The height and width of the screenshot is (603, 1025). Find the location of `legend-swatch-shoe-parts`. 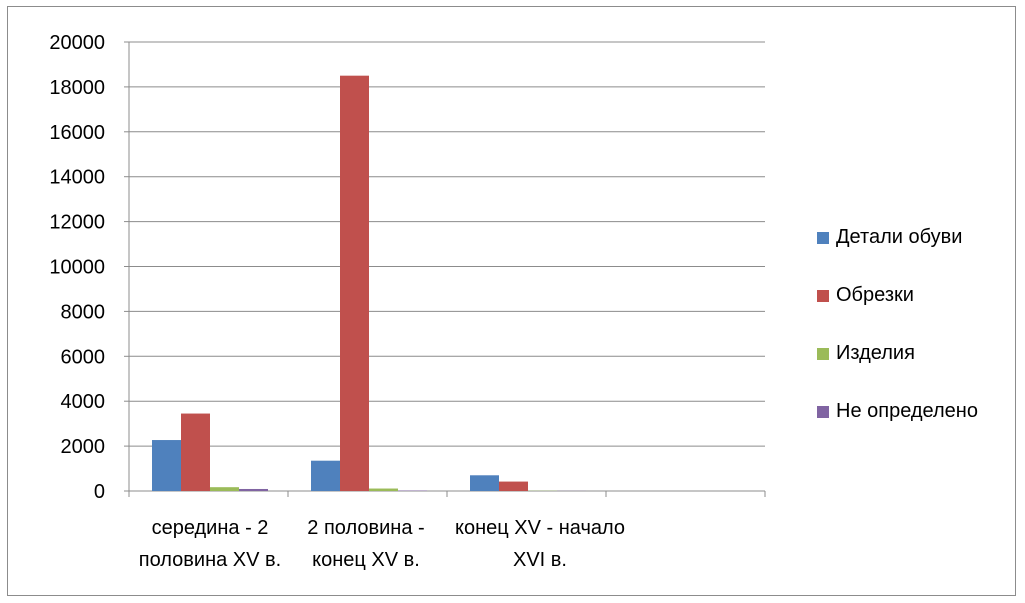

legend-swatch-shoe-parts is located at coordinates (823, 238).